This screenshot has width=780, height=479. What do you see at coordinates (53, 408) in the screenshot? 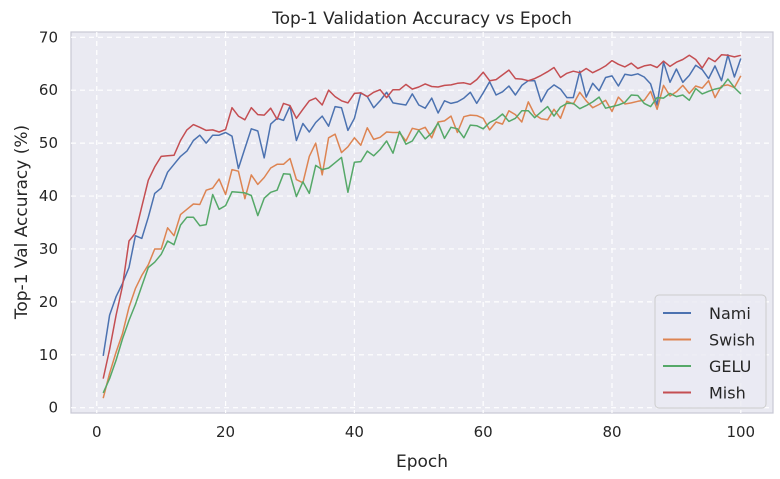
I see `y-tick-label: 0` at bounding box center [53, 408].